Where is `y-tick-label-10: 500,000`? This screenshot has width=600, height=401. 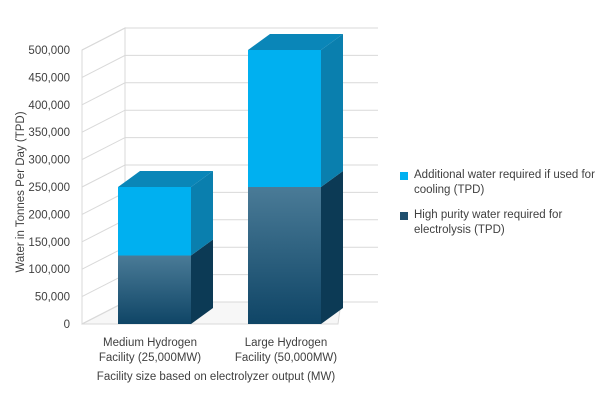 y-tick-label-10: 500,000 is located at coordinates (49, 51).